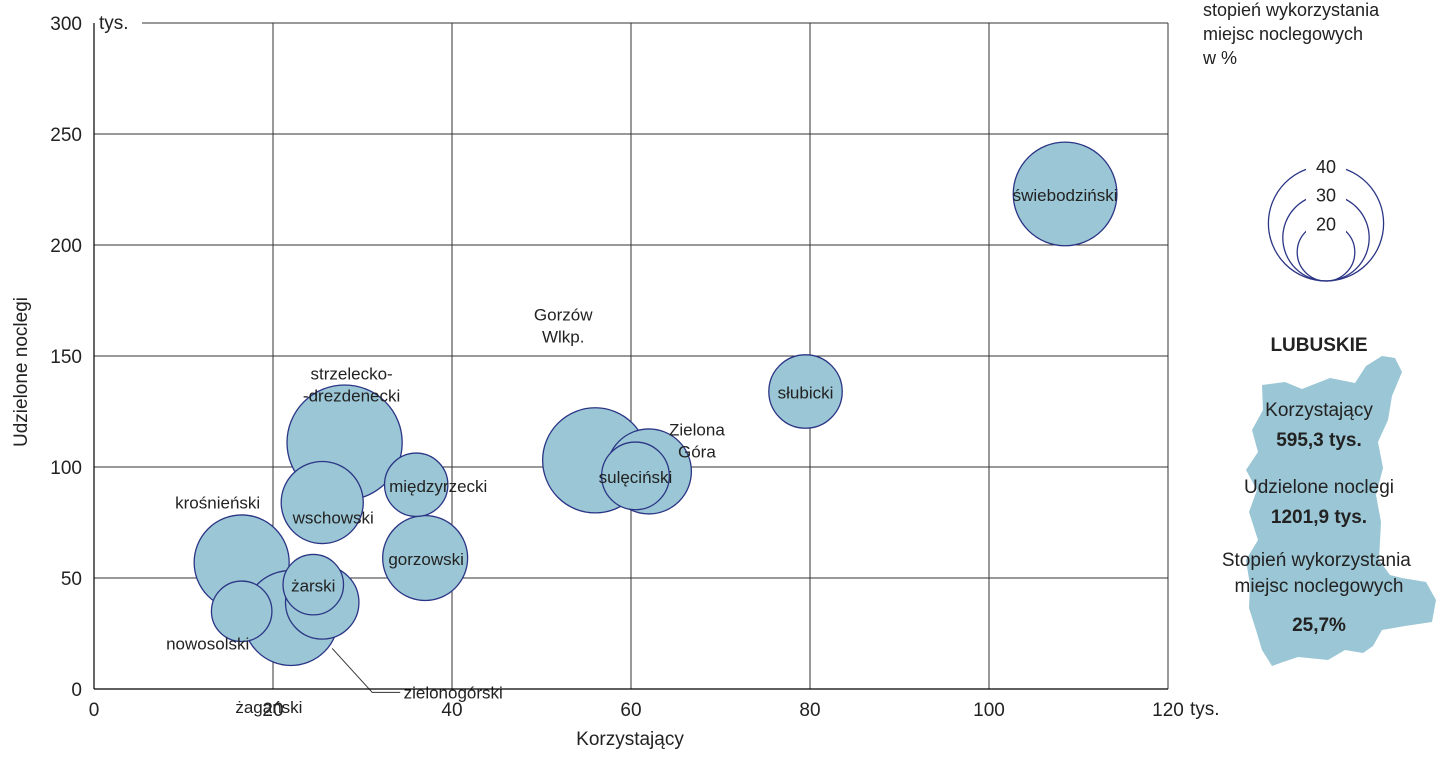 The image size is (1441, 760). I want to click on y-tick-label-250: 250, so click(66, 135).